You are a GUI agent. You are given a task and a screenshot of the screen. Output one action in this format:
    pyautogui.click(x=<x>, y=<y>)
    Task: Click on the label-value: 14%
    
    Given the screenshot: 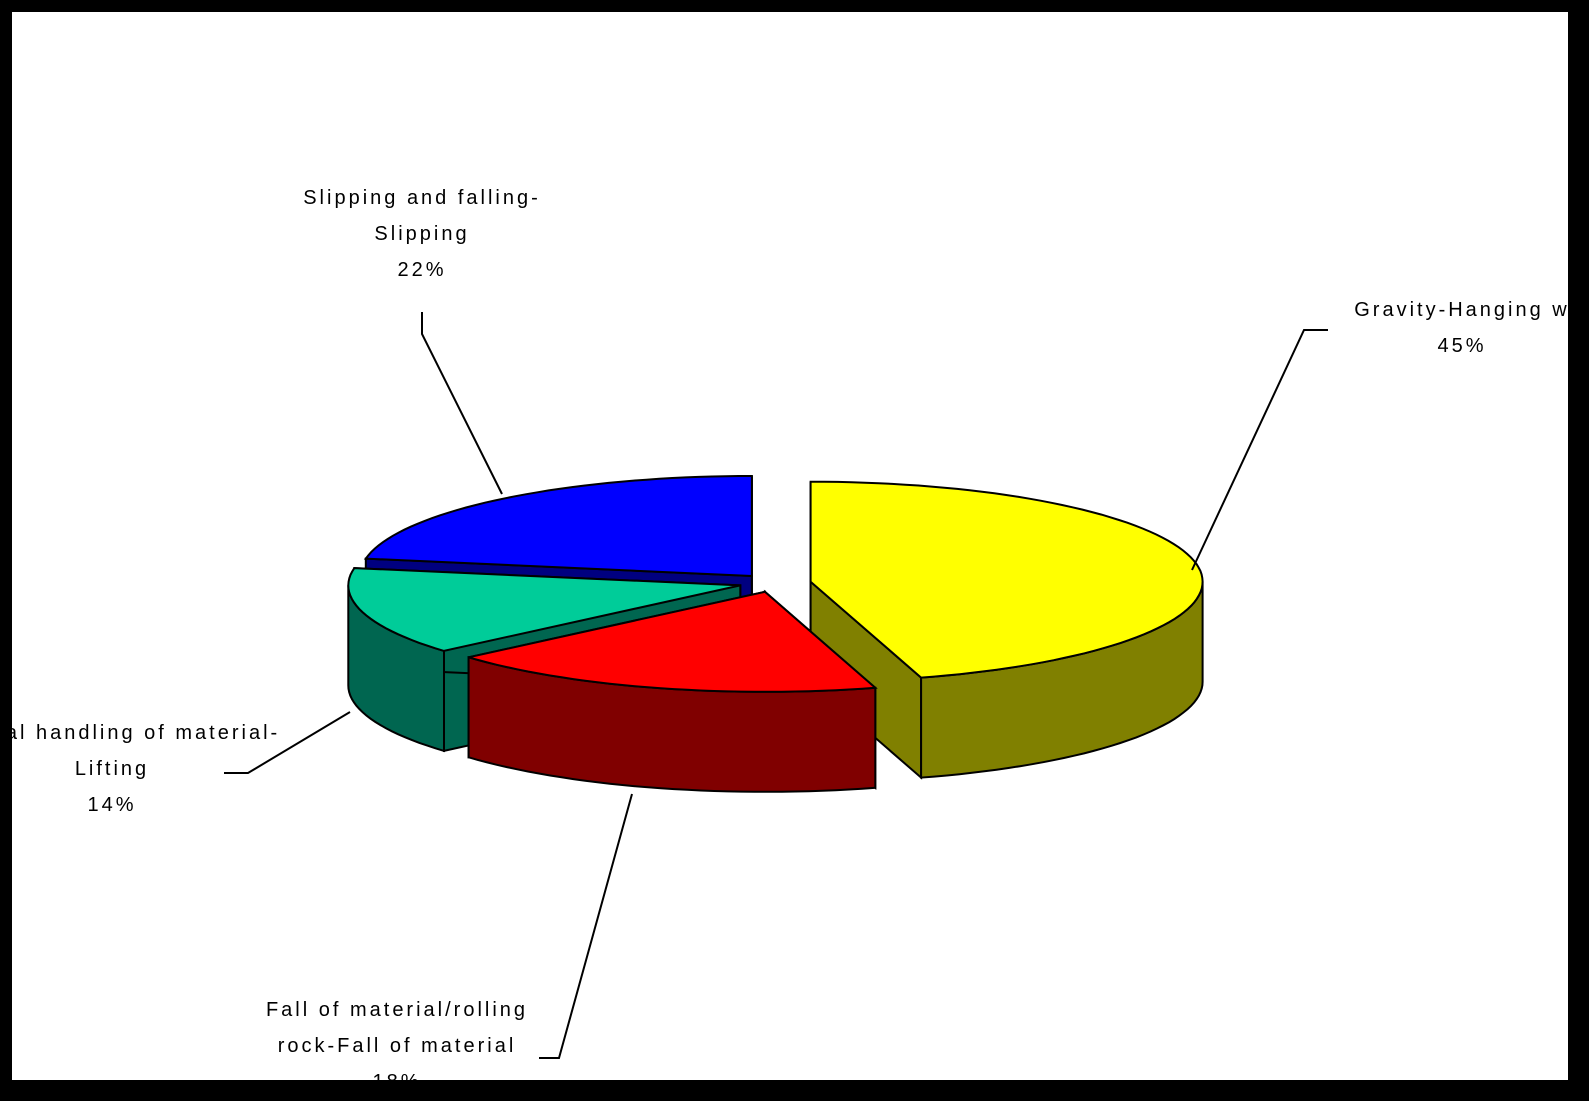 What is the action you would take?
    pyautogui.click(x=112, y=805)
    